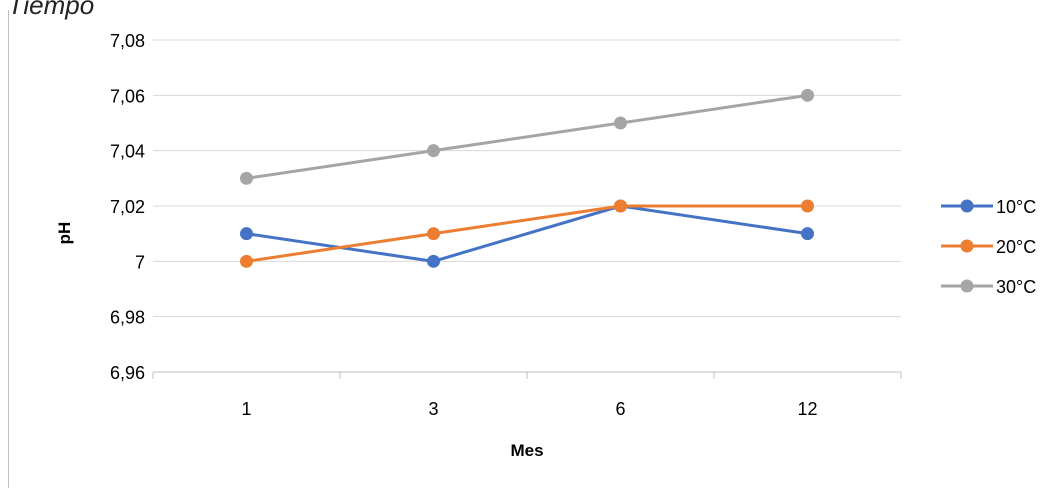 The width and height of the screenshot is (1062, 490). I want to click on y-tick-labels: 6,96 6,98 7 7,02 7,04 7,06 7,08, so click(127, 207).